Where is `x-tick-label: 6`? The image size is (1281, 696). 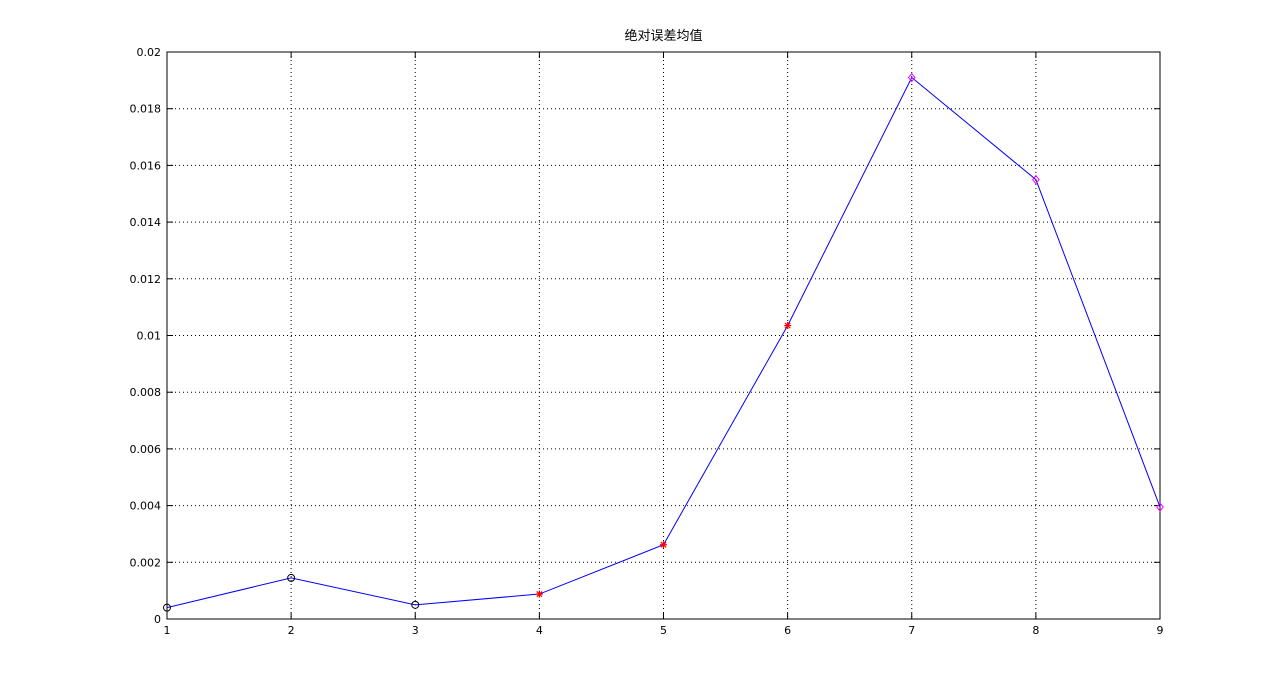
x-tick-label: 6 is located at coordinates (787, 630).